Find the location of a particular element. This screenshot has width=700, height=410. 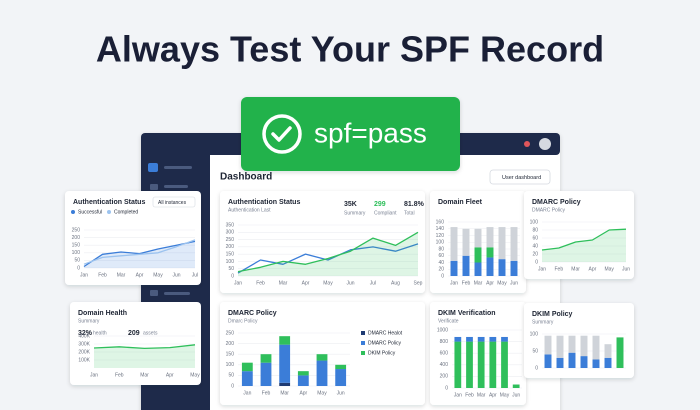

y-tick-label: 40 is located at coordinates (535, 246).